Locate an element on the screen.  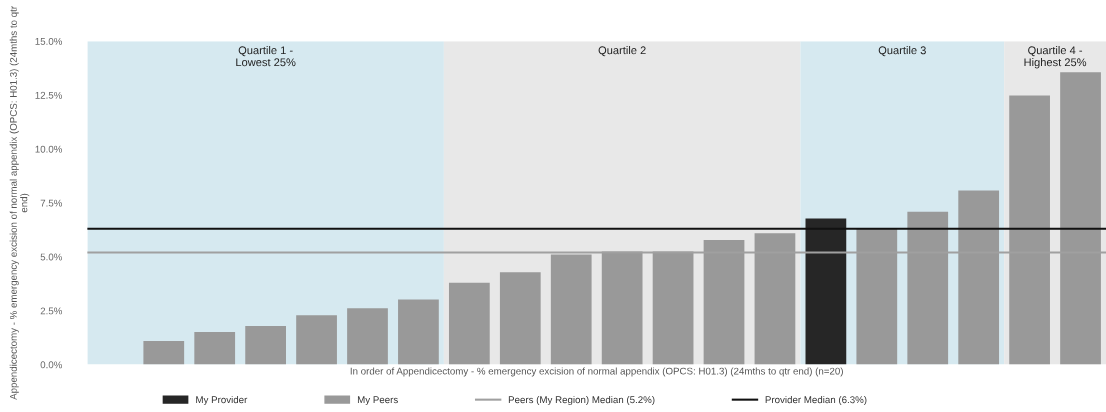
y-tick-label: 12.5% is located at coordinates (49, 95).